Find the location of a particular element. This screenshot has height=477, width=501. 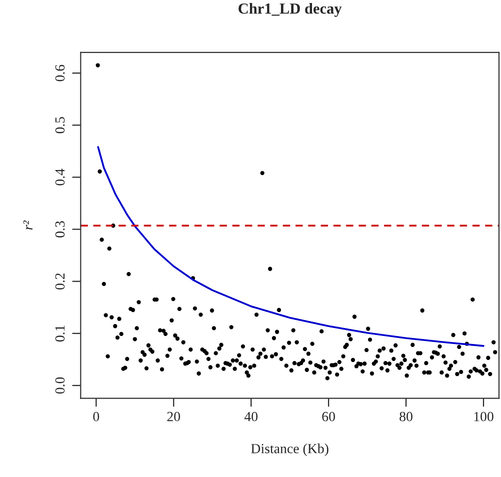

y-tick-label: 0.3 is located at coordinates (60, 229).